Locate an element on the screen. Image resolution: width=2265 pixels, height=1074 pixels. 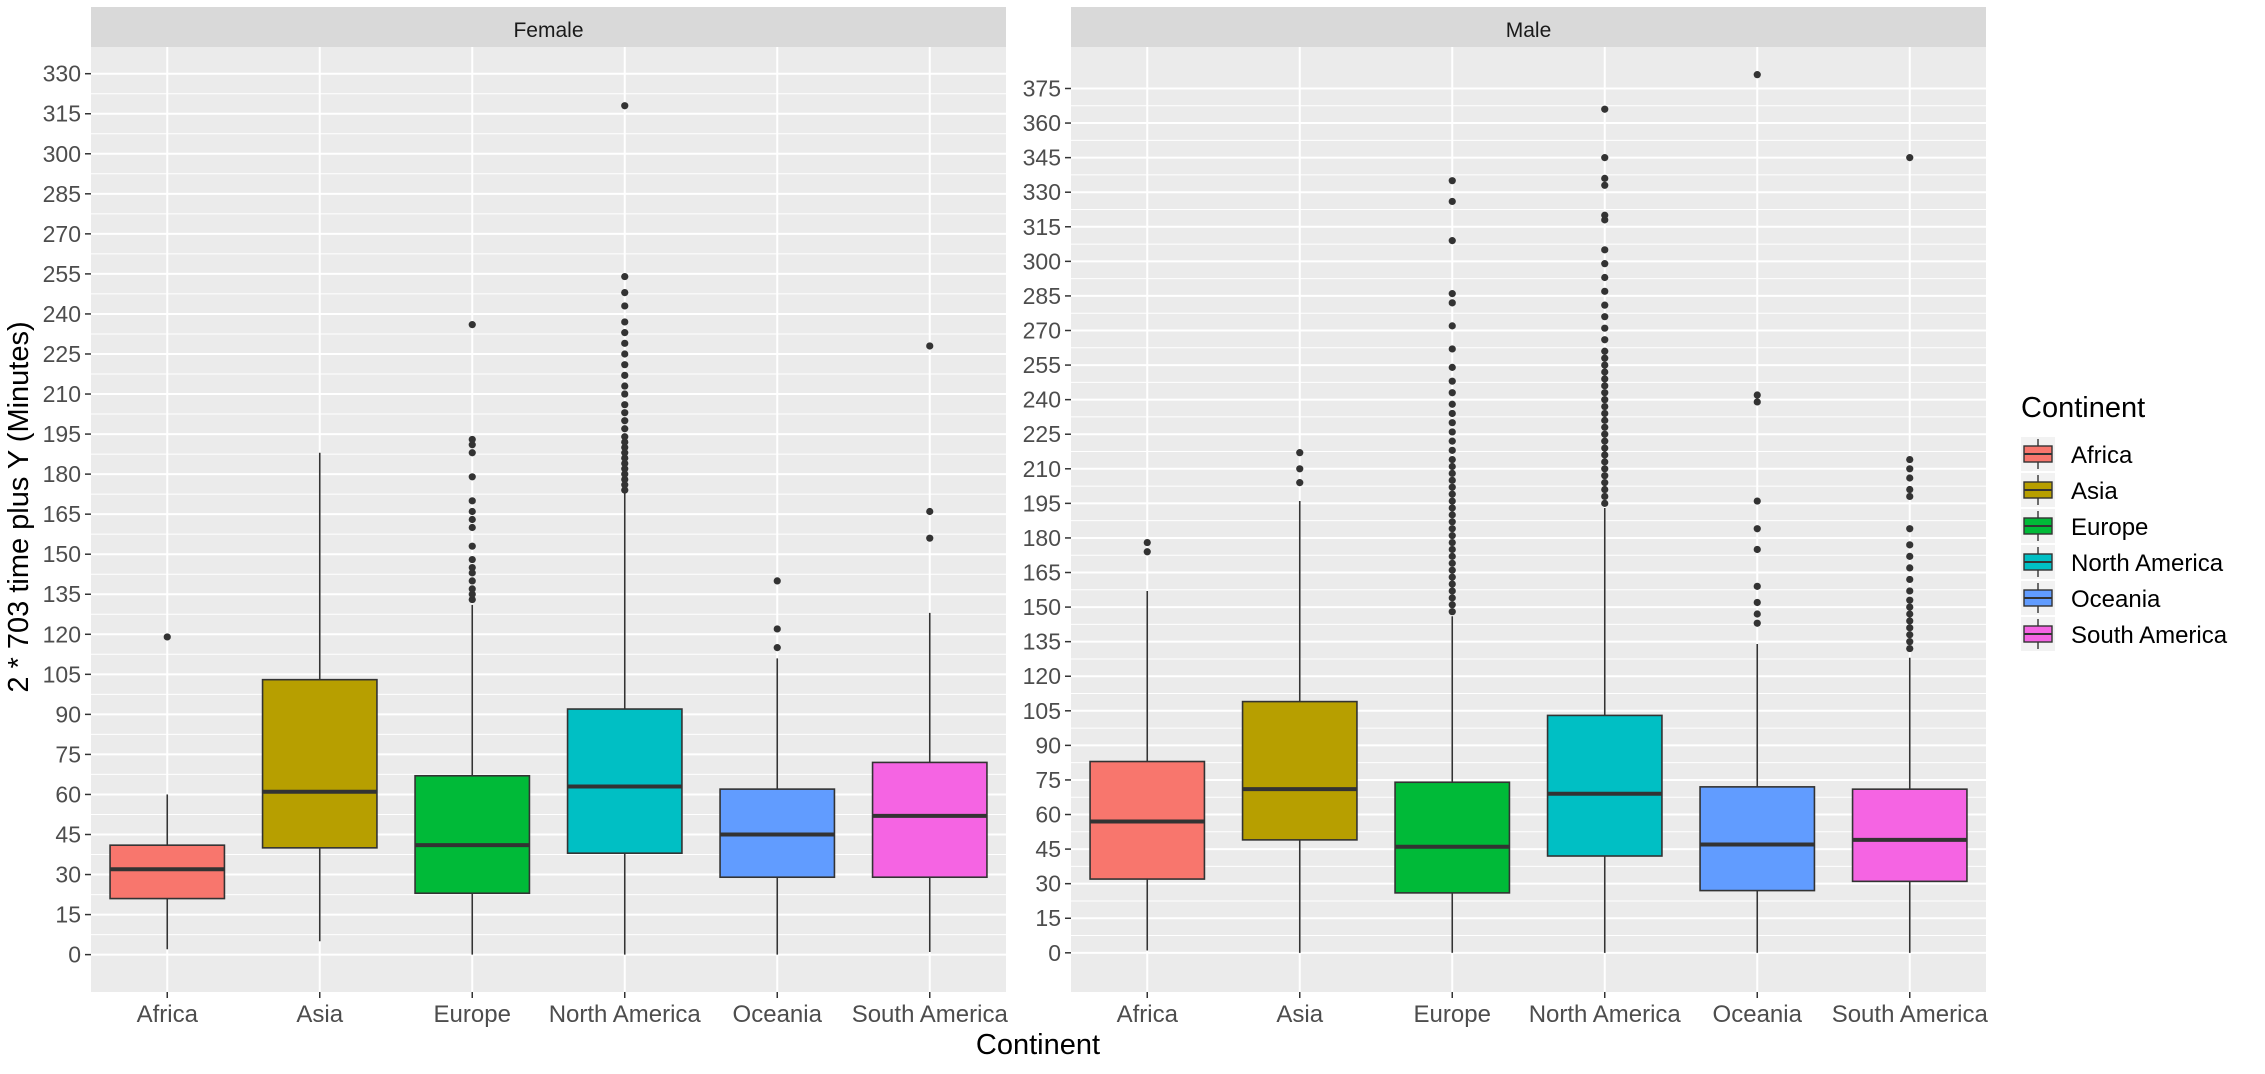
x-tick-label: Oceania is located at coordinates (778, 1014).